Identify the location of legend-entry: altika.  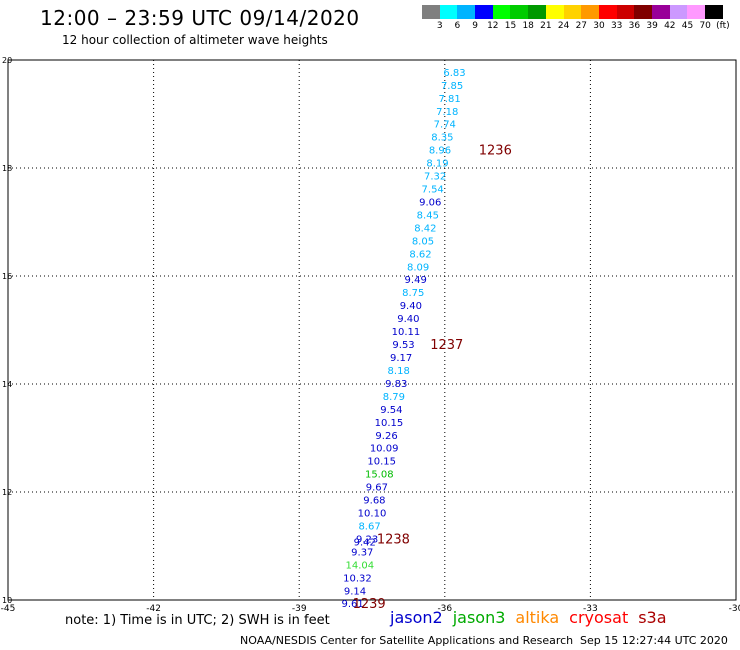
(537, 617).